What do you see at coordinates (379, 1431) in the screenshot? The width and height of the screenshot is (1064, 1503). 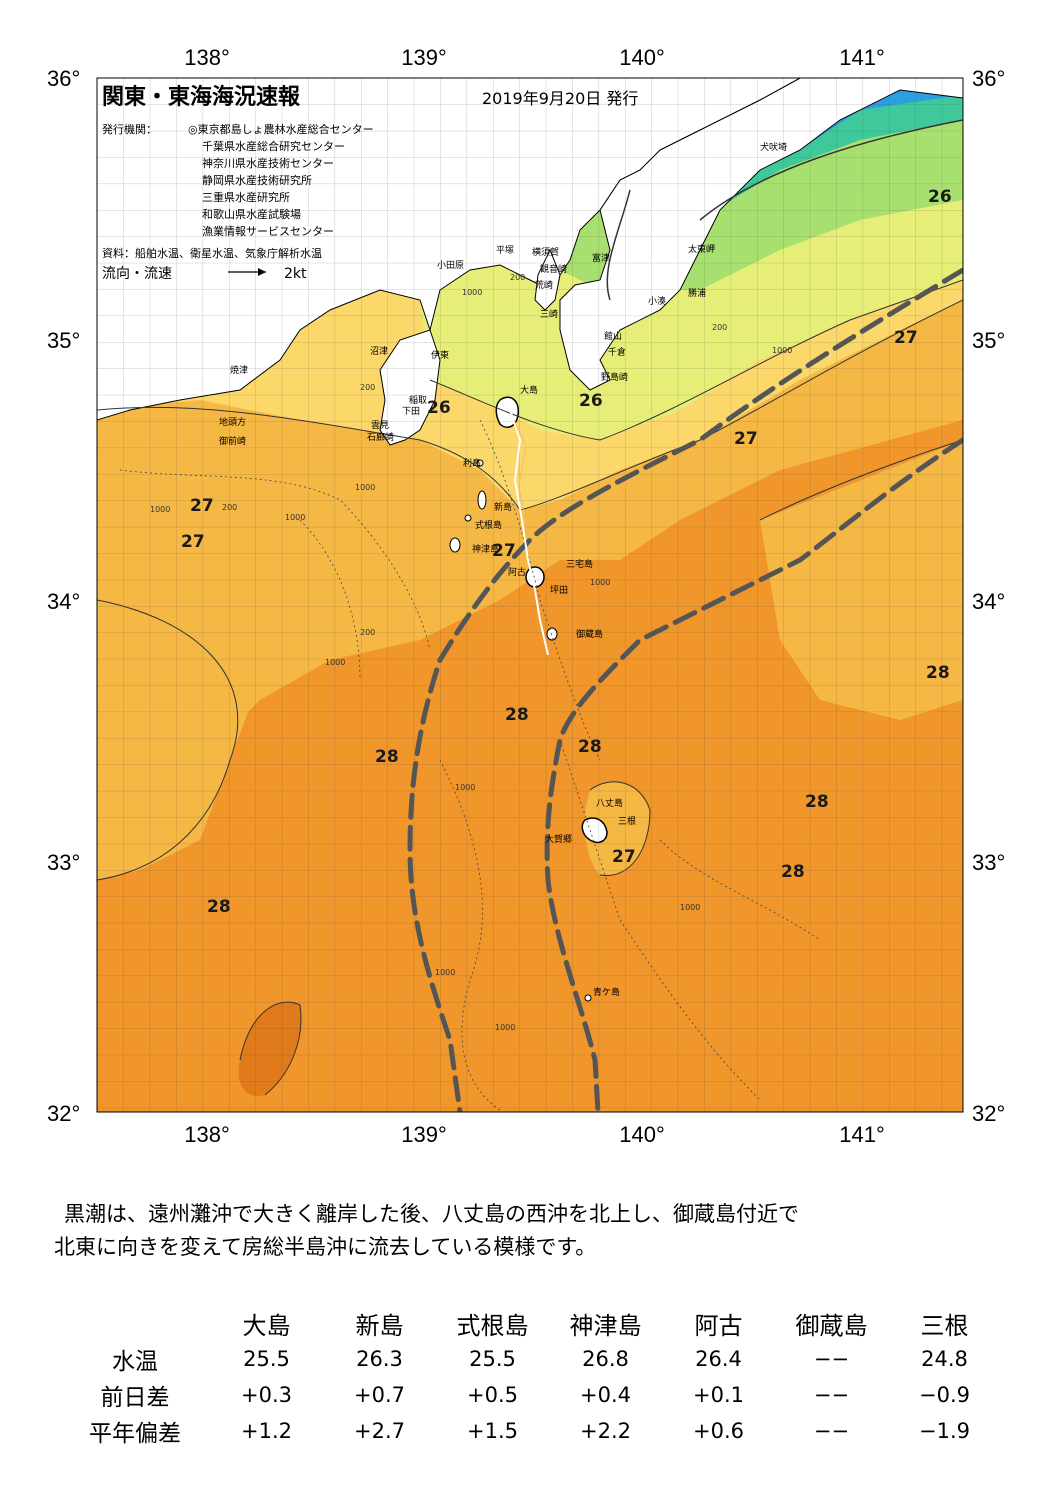 I see `table-cell: +2.7` at bounding box center [379, 1431].